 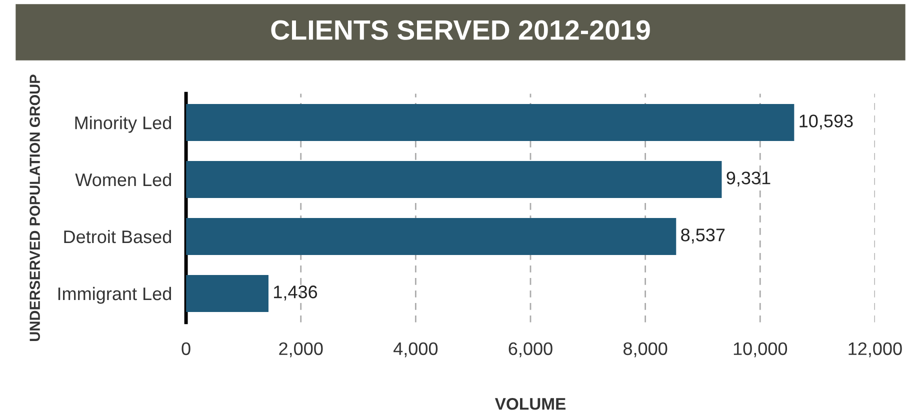 What do you see at coordinates (530, 404) in the screenshot?
I see `x-axis-title: VOLUME` at bounding box center [530, 404].